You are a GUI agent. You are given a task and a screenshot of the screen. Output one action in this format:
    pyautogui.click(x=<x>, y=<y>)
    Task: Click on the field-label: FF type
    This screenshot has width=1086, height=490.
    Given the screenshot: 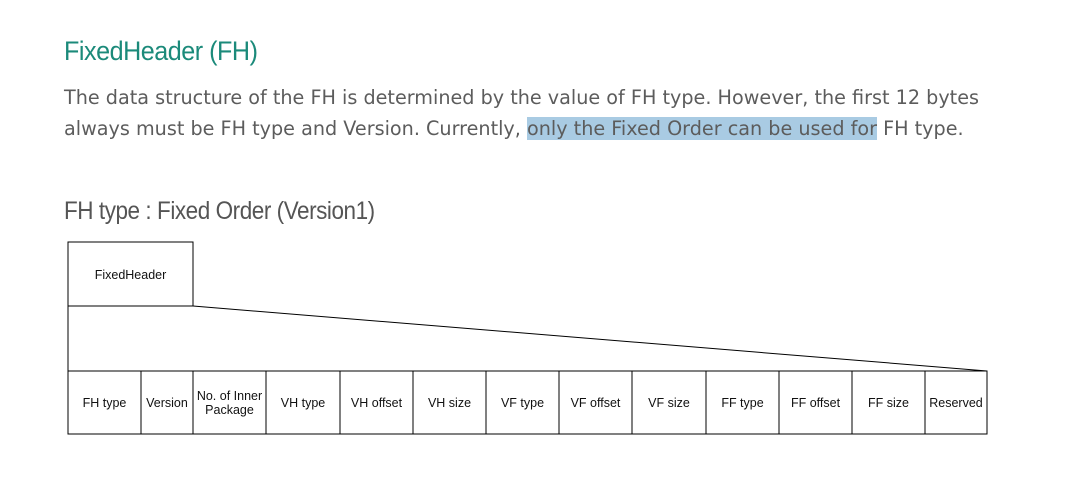 What is the action you would take?
    pyautogui.click(x=742, y=403)
    